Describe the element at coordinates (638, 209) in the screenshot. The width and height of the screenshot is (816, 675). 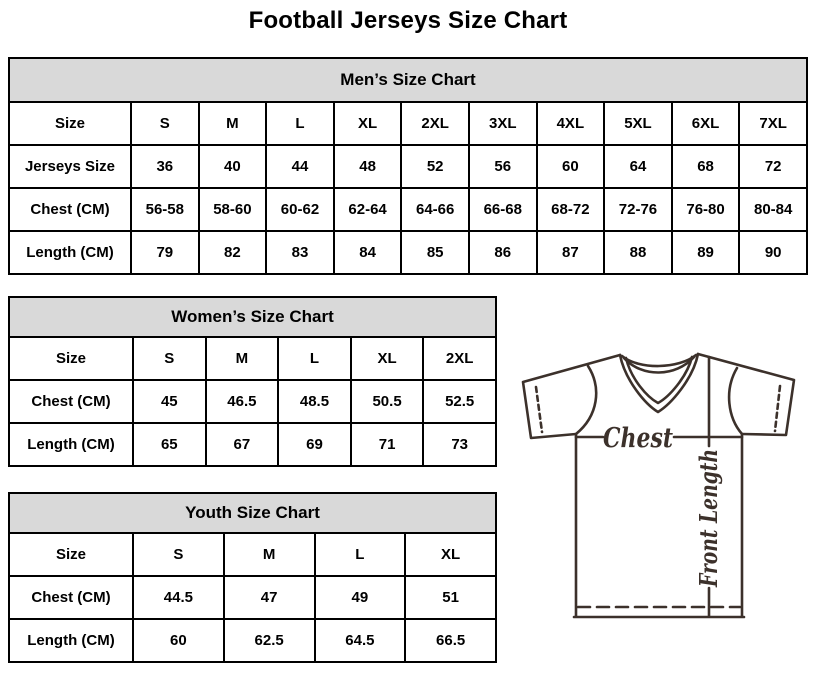
I see `value-cell: 72-76` at that location.